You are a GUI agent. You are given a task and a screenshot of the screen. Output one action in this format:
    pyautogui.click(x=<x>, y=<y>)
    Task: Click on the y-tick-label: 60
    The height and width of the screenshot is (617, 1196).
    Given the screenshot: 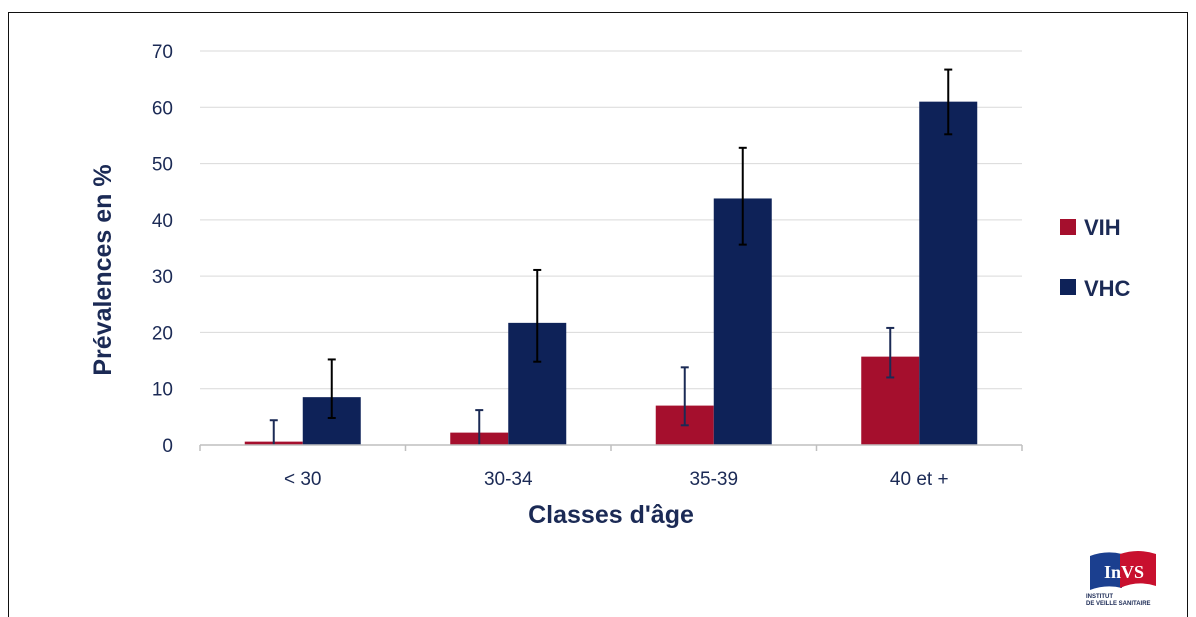 What is the action you would take?
    pyautogui.click(x=162, y=108)
    